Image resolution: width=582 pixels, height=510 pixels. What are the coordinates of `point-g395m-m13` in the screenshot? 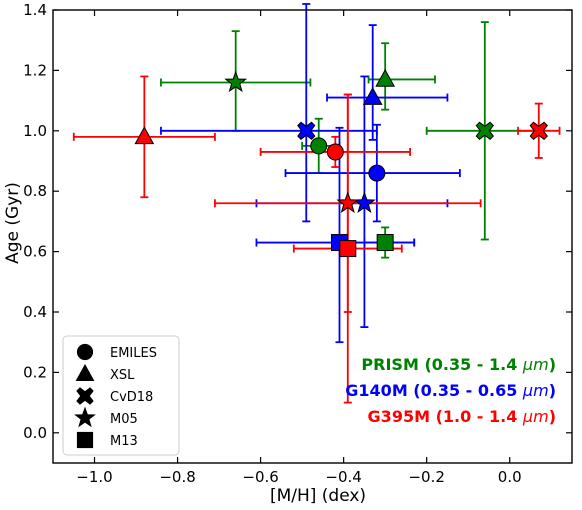 It's located at (348, 249).